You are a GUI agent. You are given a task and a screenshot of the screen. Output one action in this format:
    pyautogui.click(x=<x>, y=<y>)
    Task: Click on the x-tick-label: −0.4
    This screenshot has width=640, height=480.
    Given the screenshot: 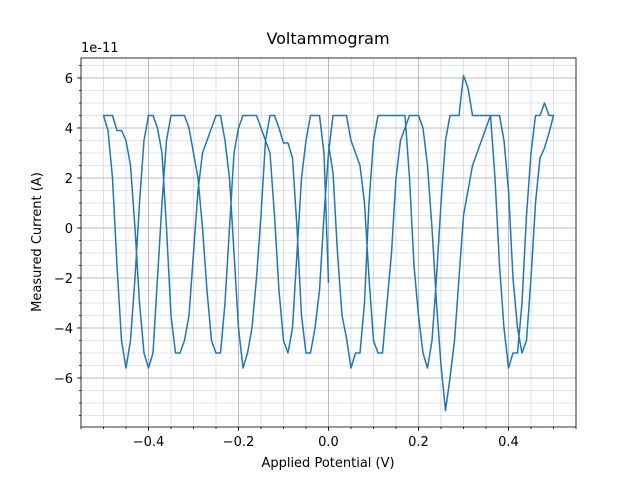 What is the action you would take?
    pyautogui.click(x=149, y=442)
    